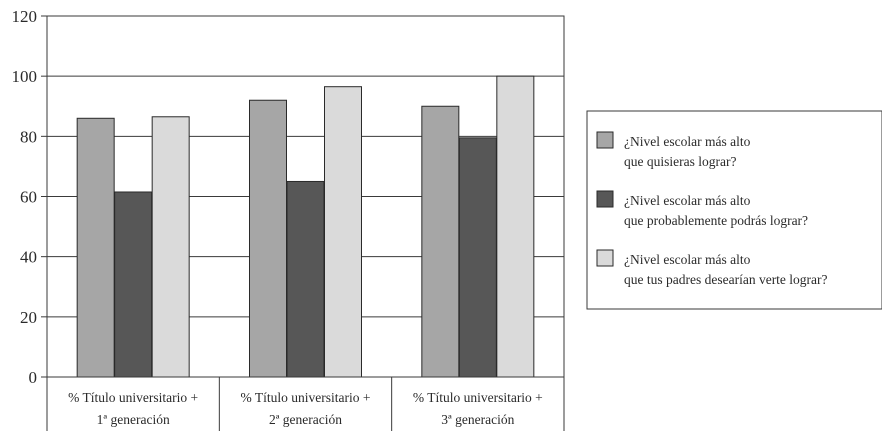  What do you see at coordinates (716, 220) in the screenshot?
I see `legend-label: que probablemente podrás lograr?` at bounding box center [716, 220].